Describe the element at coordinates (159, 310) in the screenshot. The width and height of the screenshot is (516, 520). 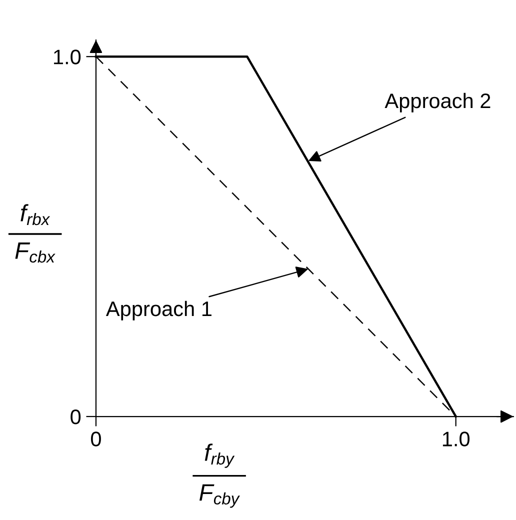
I see `annotation: Approach 1` at that location.